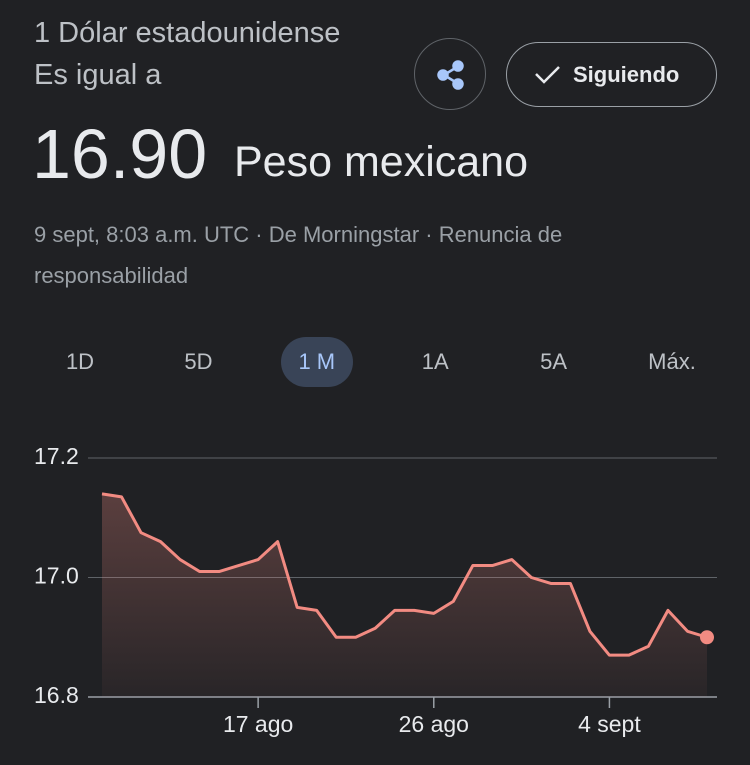 This screenshot has width=750, height=765. I want to click on range-tab: 1A, so click(435, 361).